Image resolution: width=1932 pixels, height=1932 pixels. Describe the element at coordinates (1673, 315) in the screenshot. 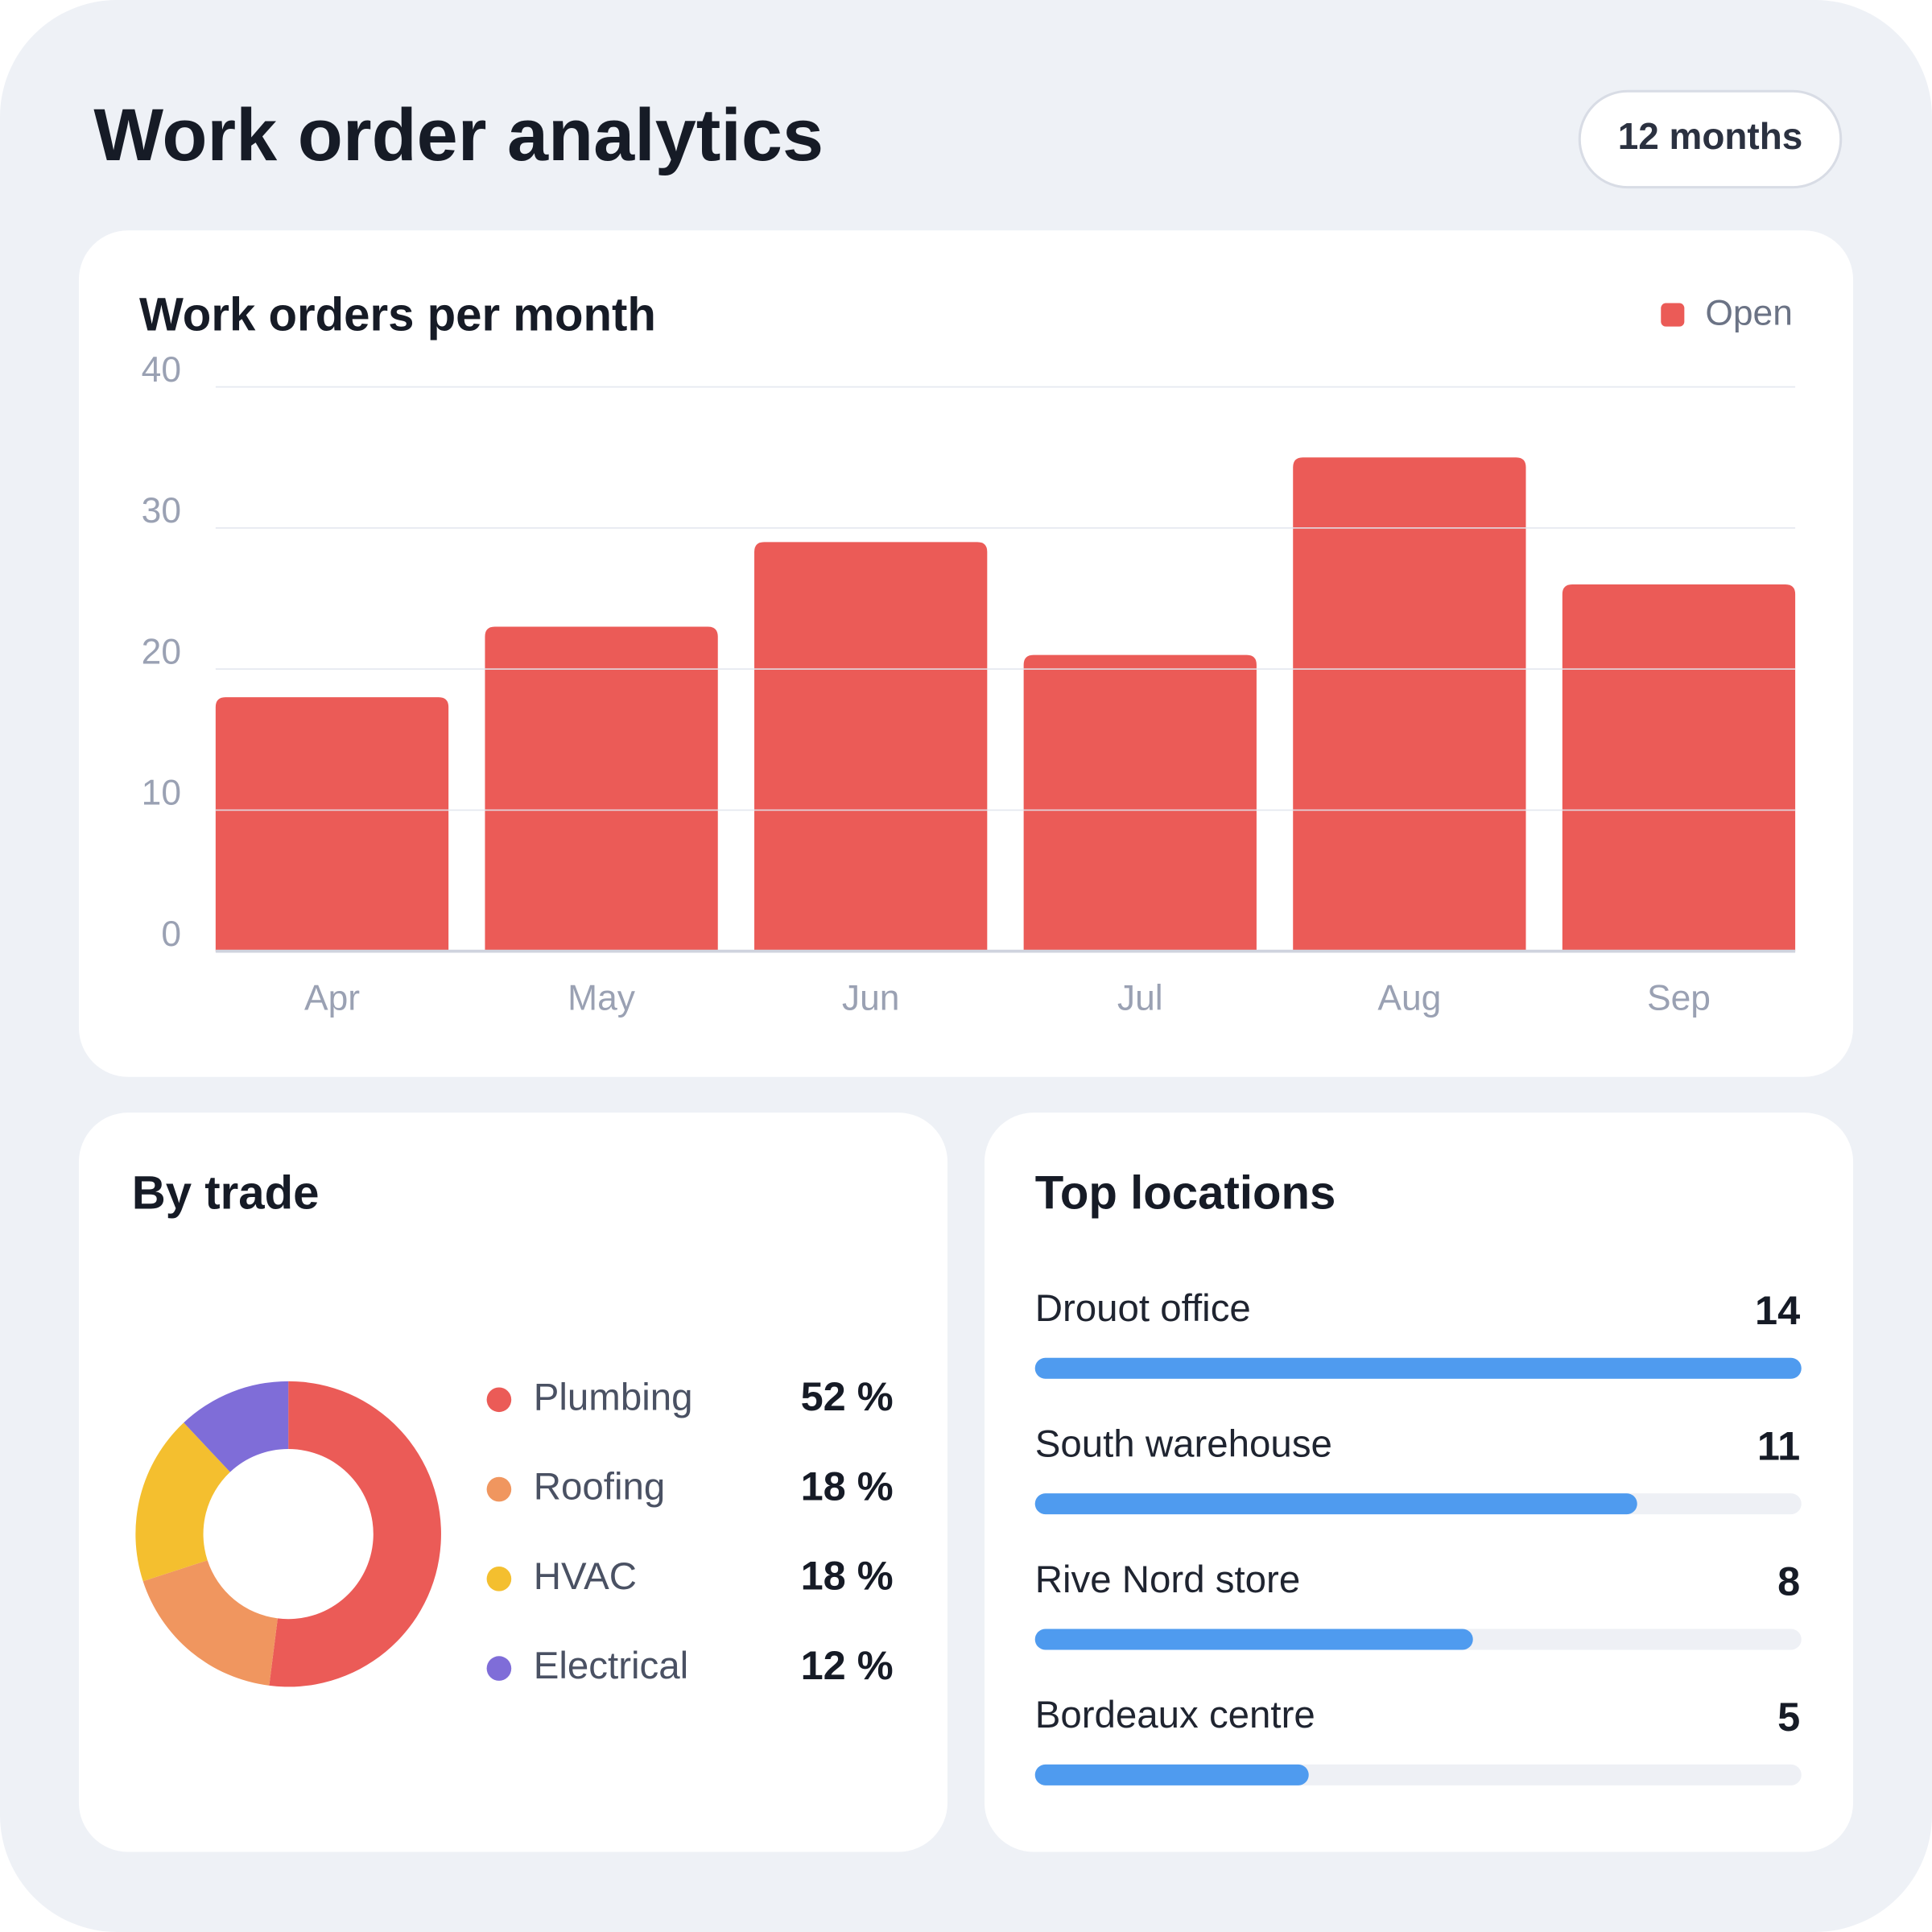

I see `legend-swatch` at that location.